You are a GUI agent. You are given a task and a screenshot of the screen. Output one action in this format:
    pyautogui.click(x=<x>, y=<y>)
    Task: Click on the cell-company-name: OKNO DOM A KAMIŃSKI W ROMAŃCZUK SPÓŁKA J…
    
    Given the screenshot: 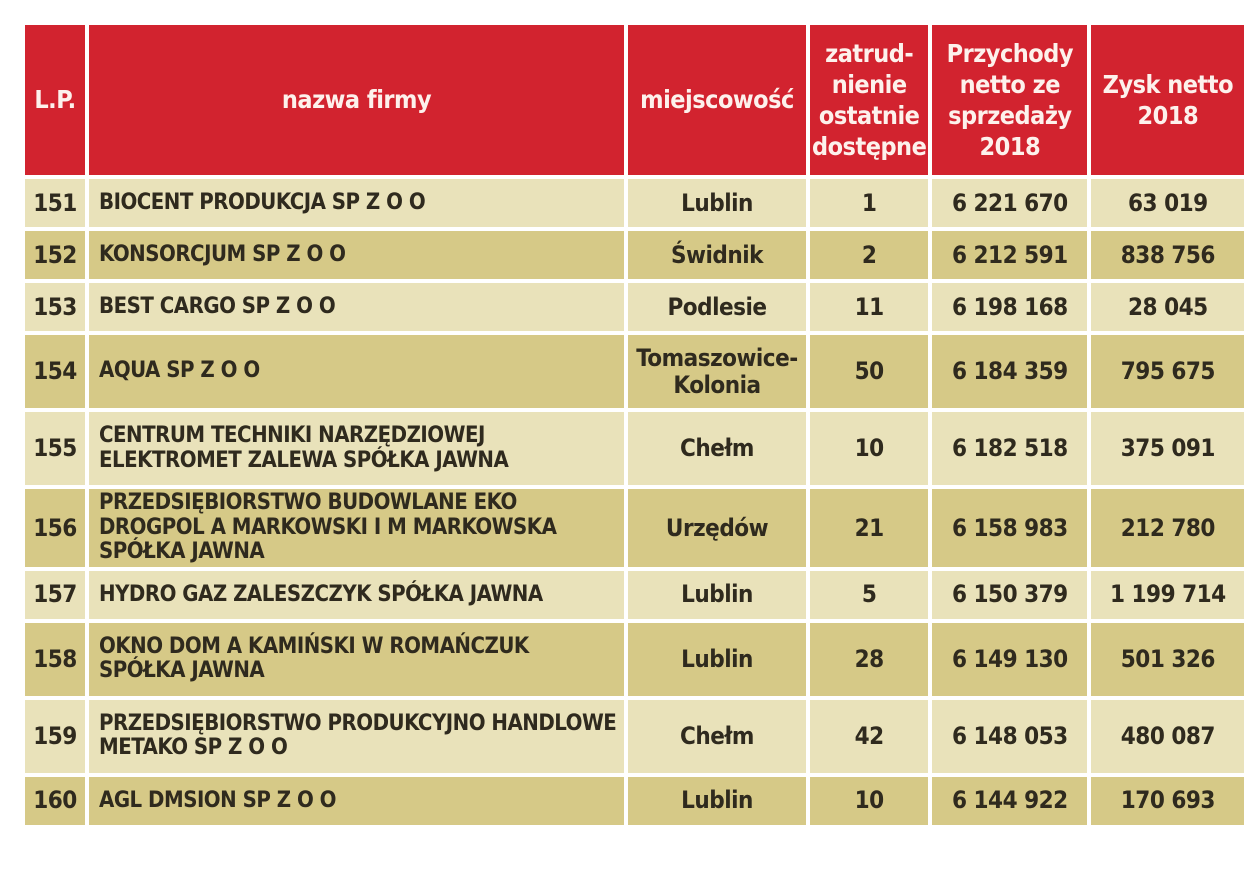 What is the action you would take?
    pyautogui.click(x=356, y=659)
    